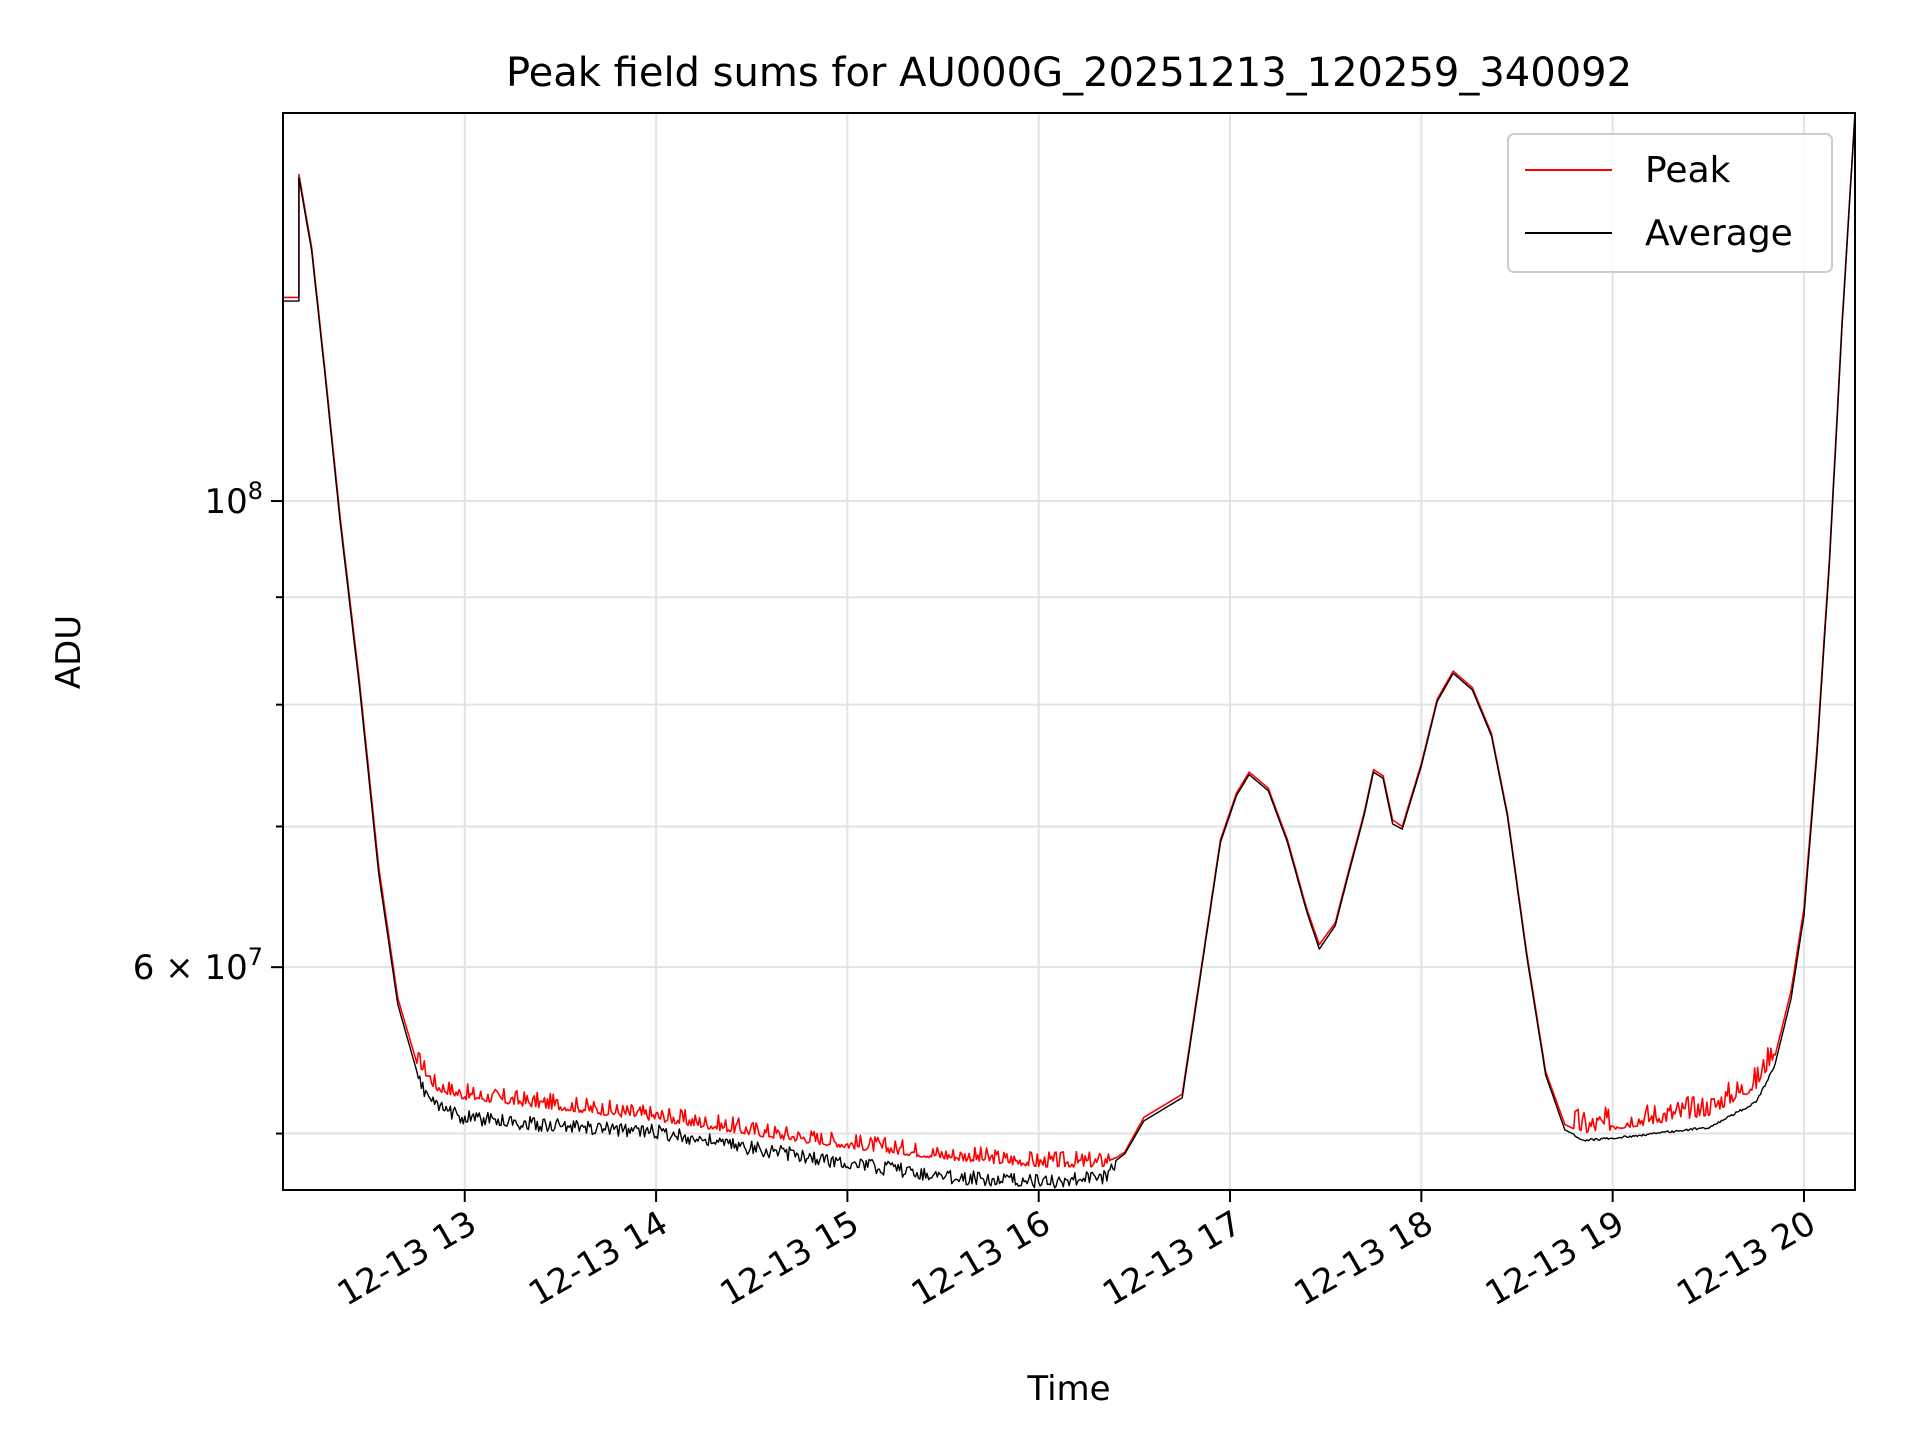 This screenshot has height=1440, width=1920. Describe the element at coordinates (69, 652) in the screenshot. I see `y-axis-label: ADU` at that location.